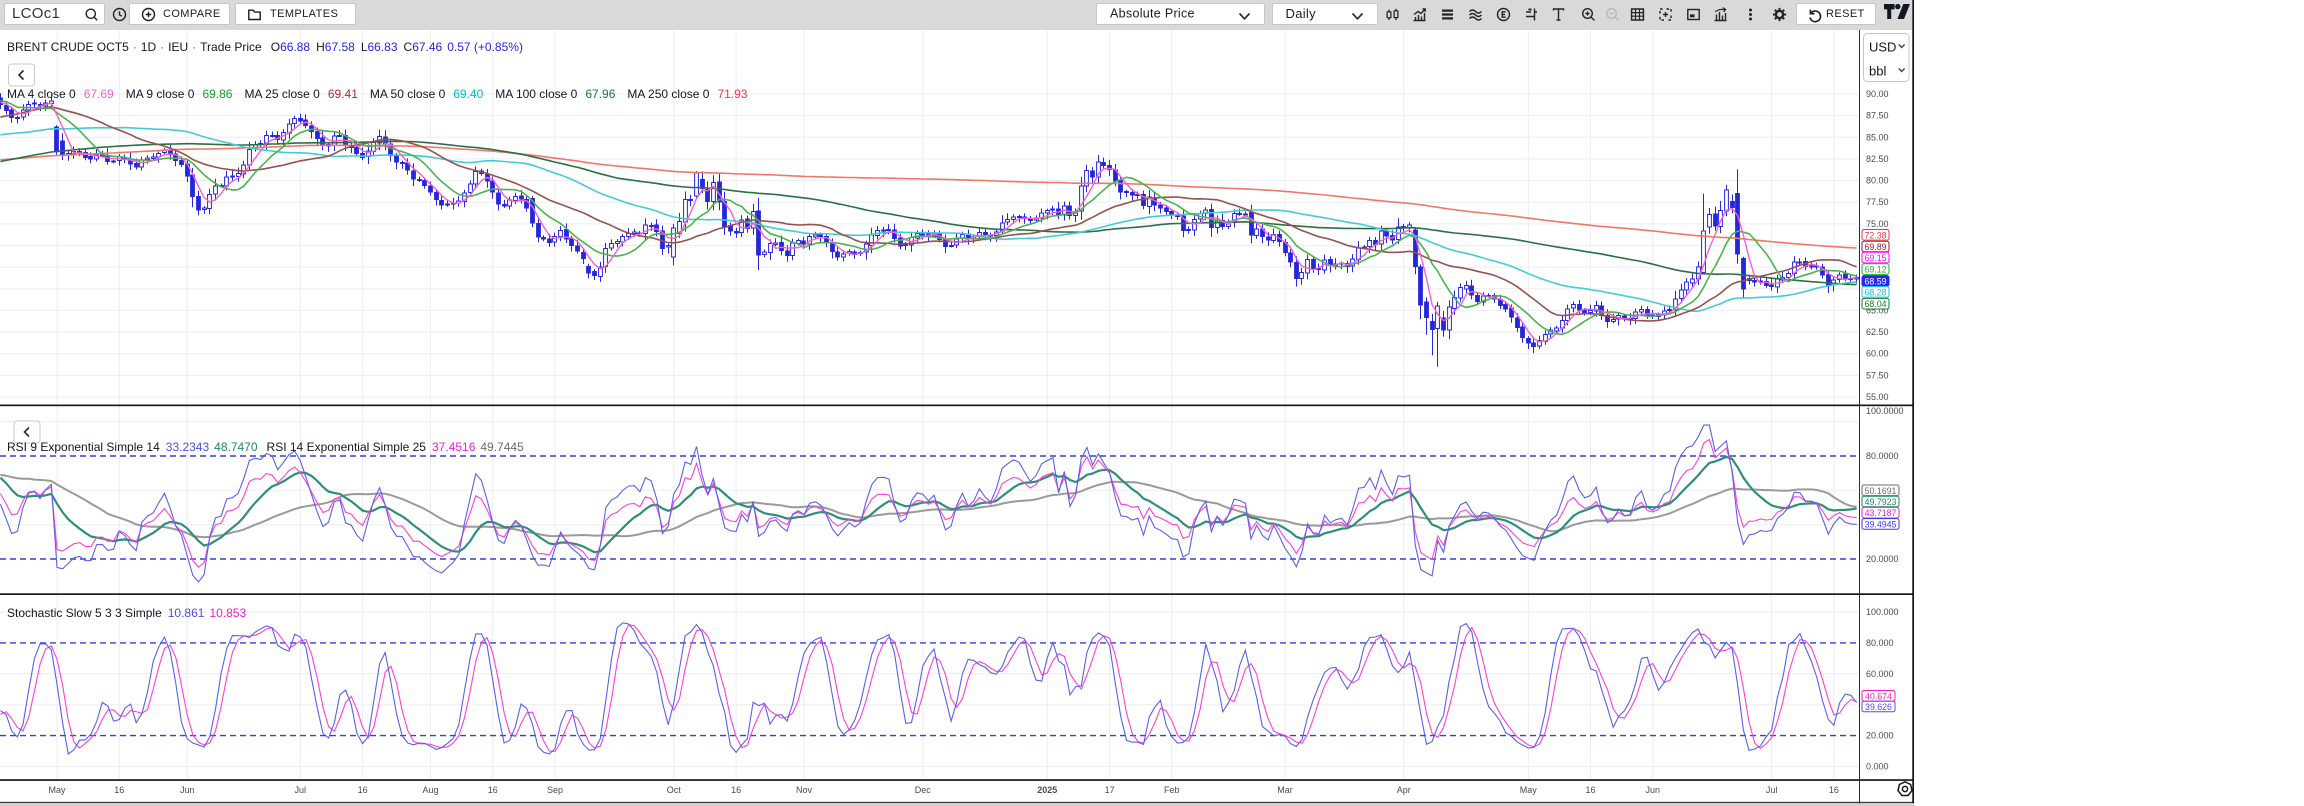  I want to click on svg-text: 82.50, so click(1877, 159).